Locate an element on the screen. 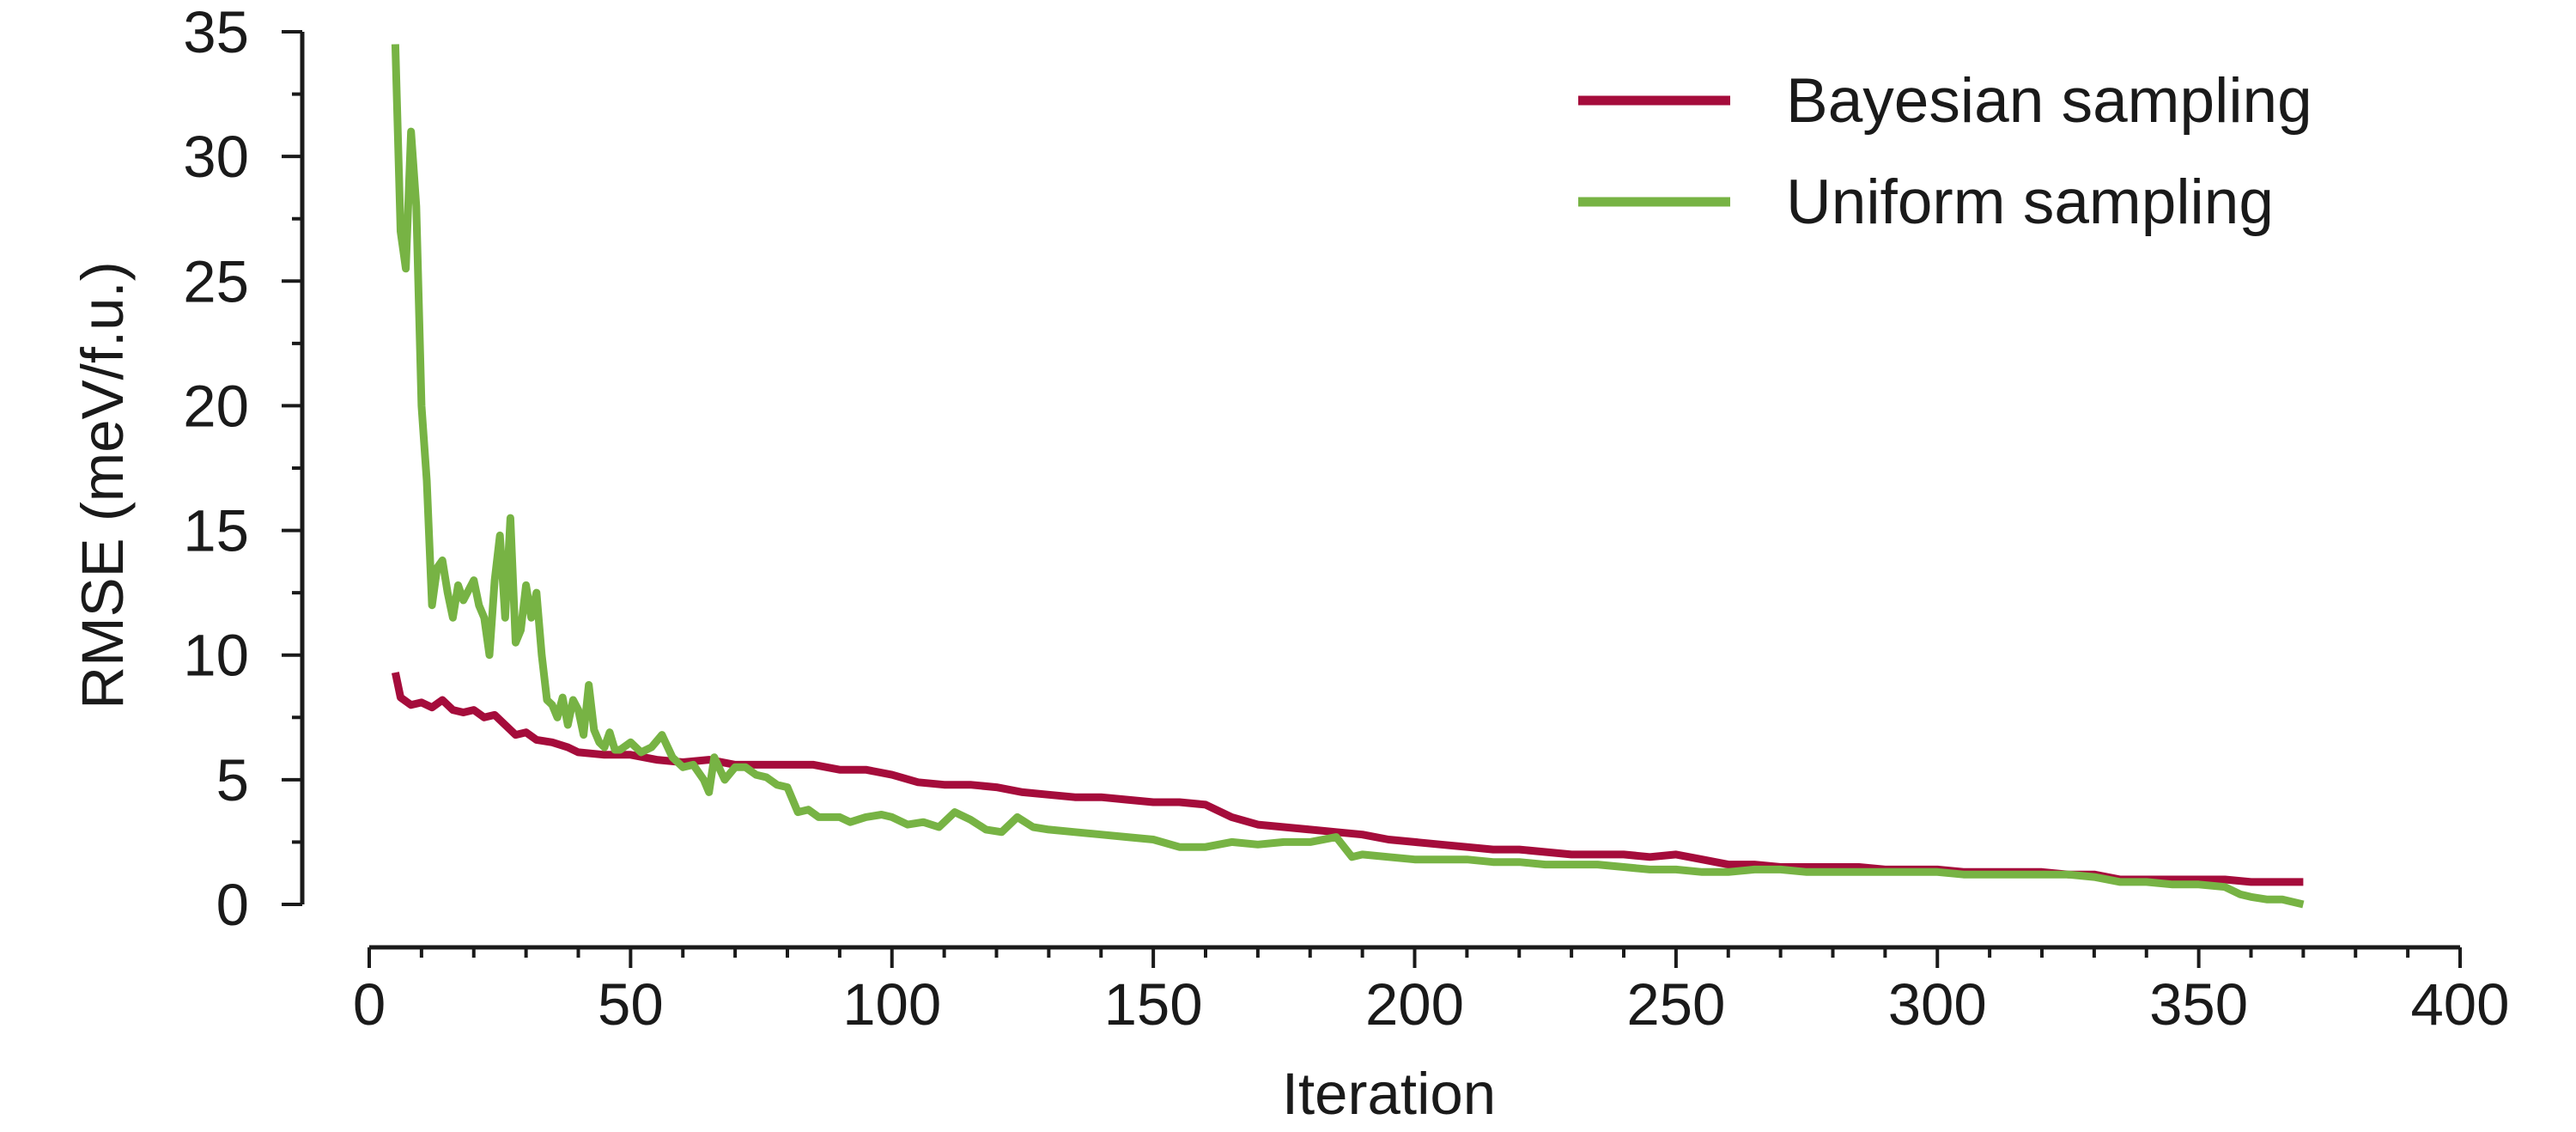 The height and width of the screenshot is (1132, 2576). y-tick-label: 30 is located at coordinates (216, 157).